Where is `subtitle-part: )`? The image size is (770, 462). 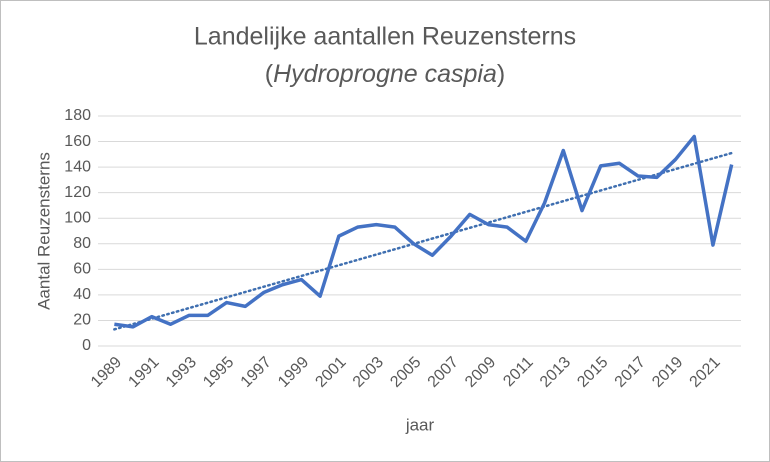
subtitle-part: ) is located at coordinates (501, 74).